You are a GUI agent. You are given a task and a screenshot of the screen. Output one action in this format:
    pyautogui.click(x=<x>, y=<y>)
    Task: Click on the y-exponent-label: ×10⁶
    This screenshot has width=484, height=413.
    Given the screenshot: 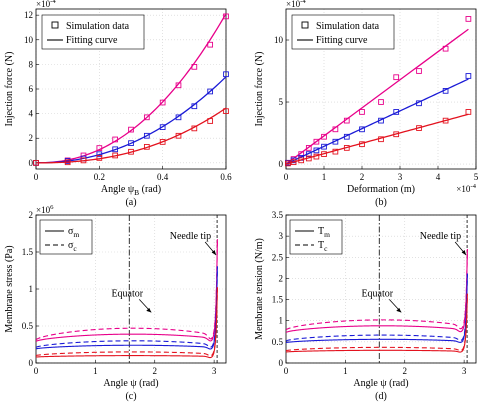 What is the action you would take?
    pyautogui.click(x=45, y=209)
    